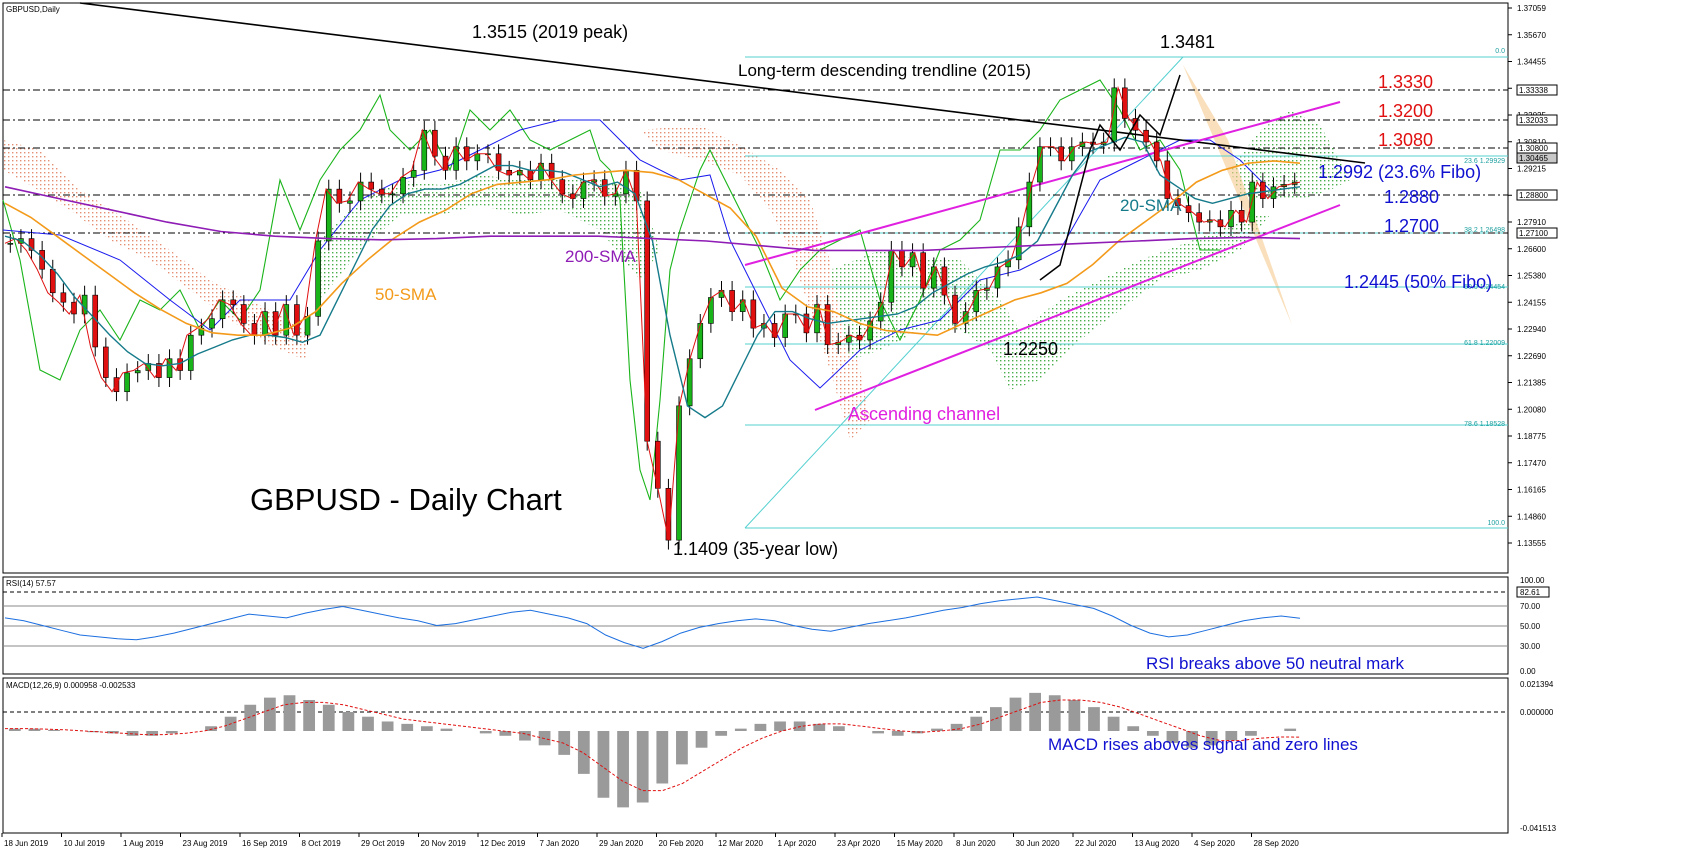 Image resolution: width=1682 pixels, height=851 pixels. I want to click on y-tick-label: 1.37059, so click(1531, 8).